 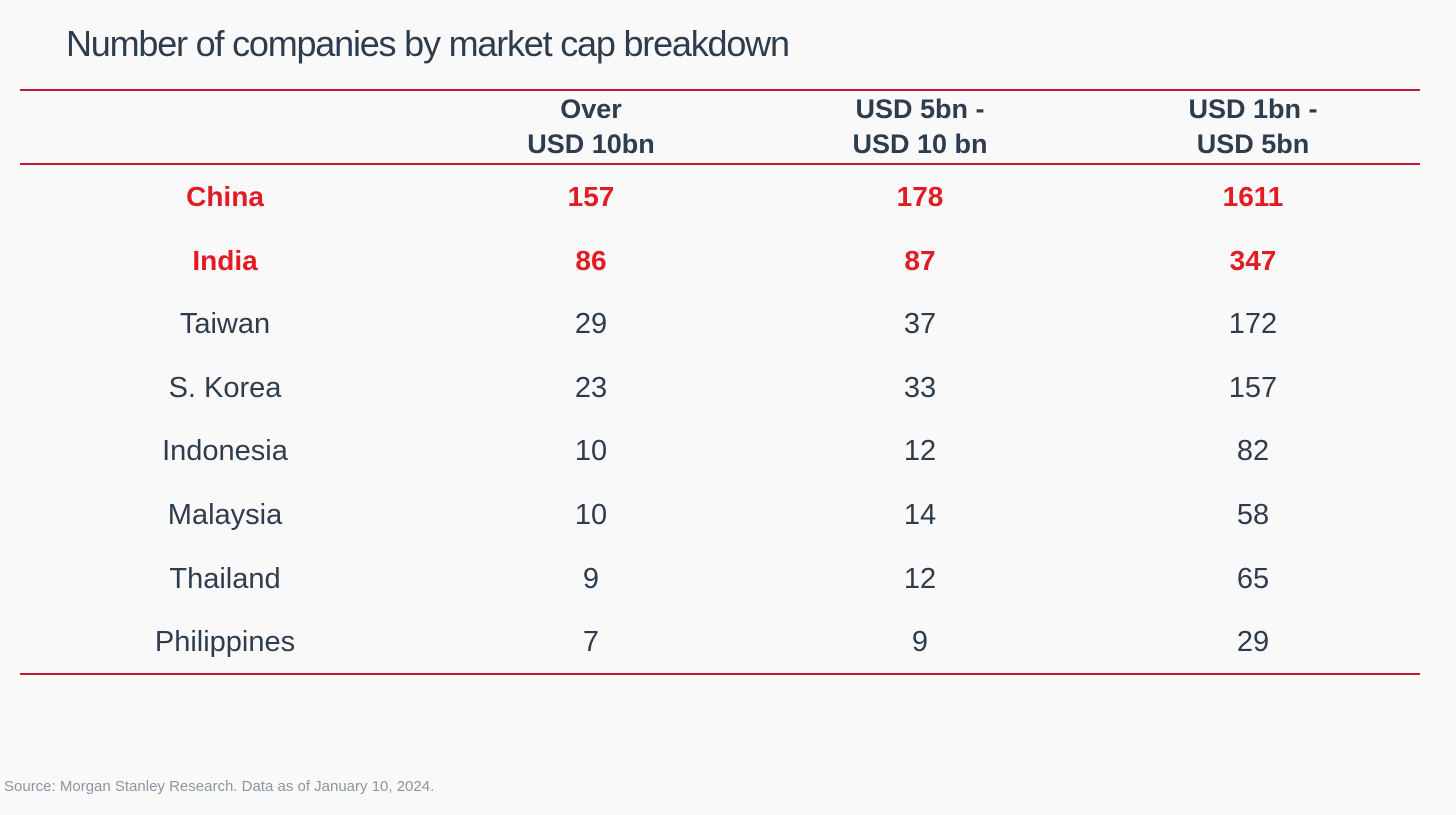 I want to click on table-cell: 347, so click(x=1253, y=260).